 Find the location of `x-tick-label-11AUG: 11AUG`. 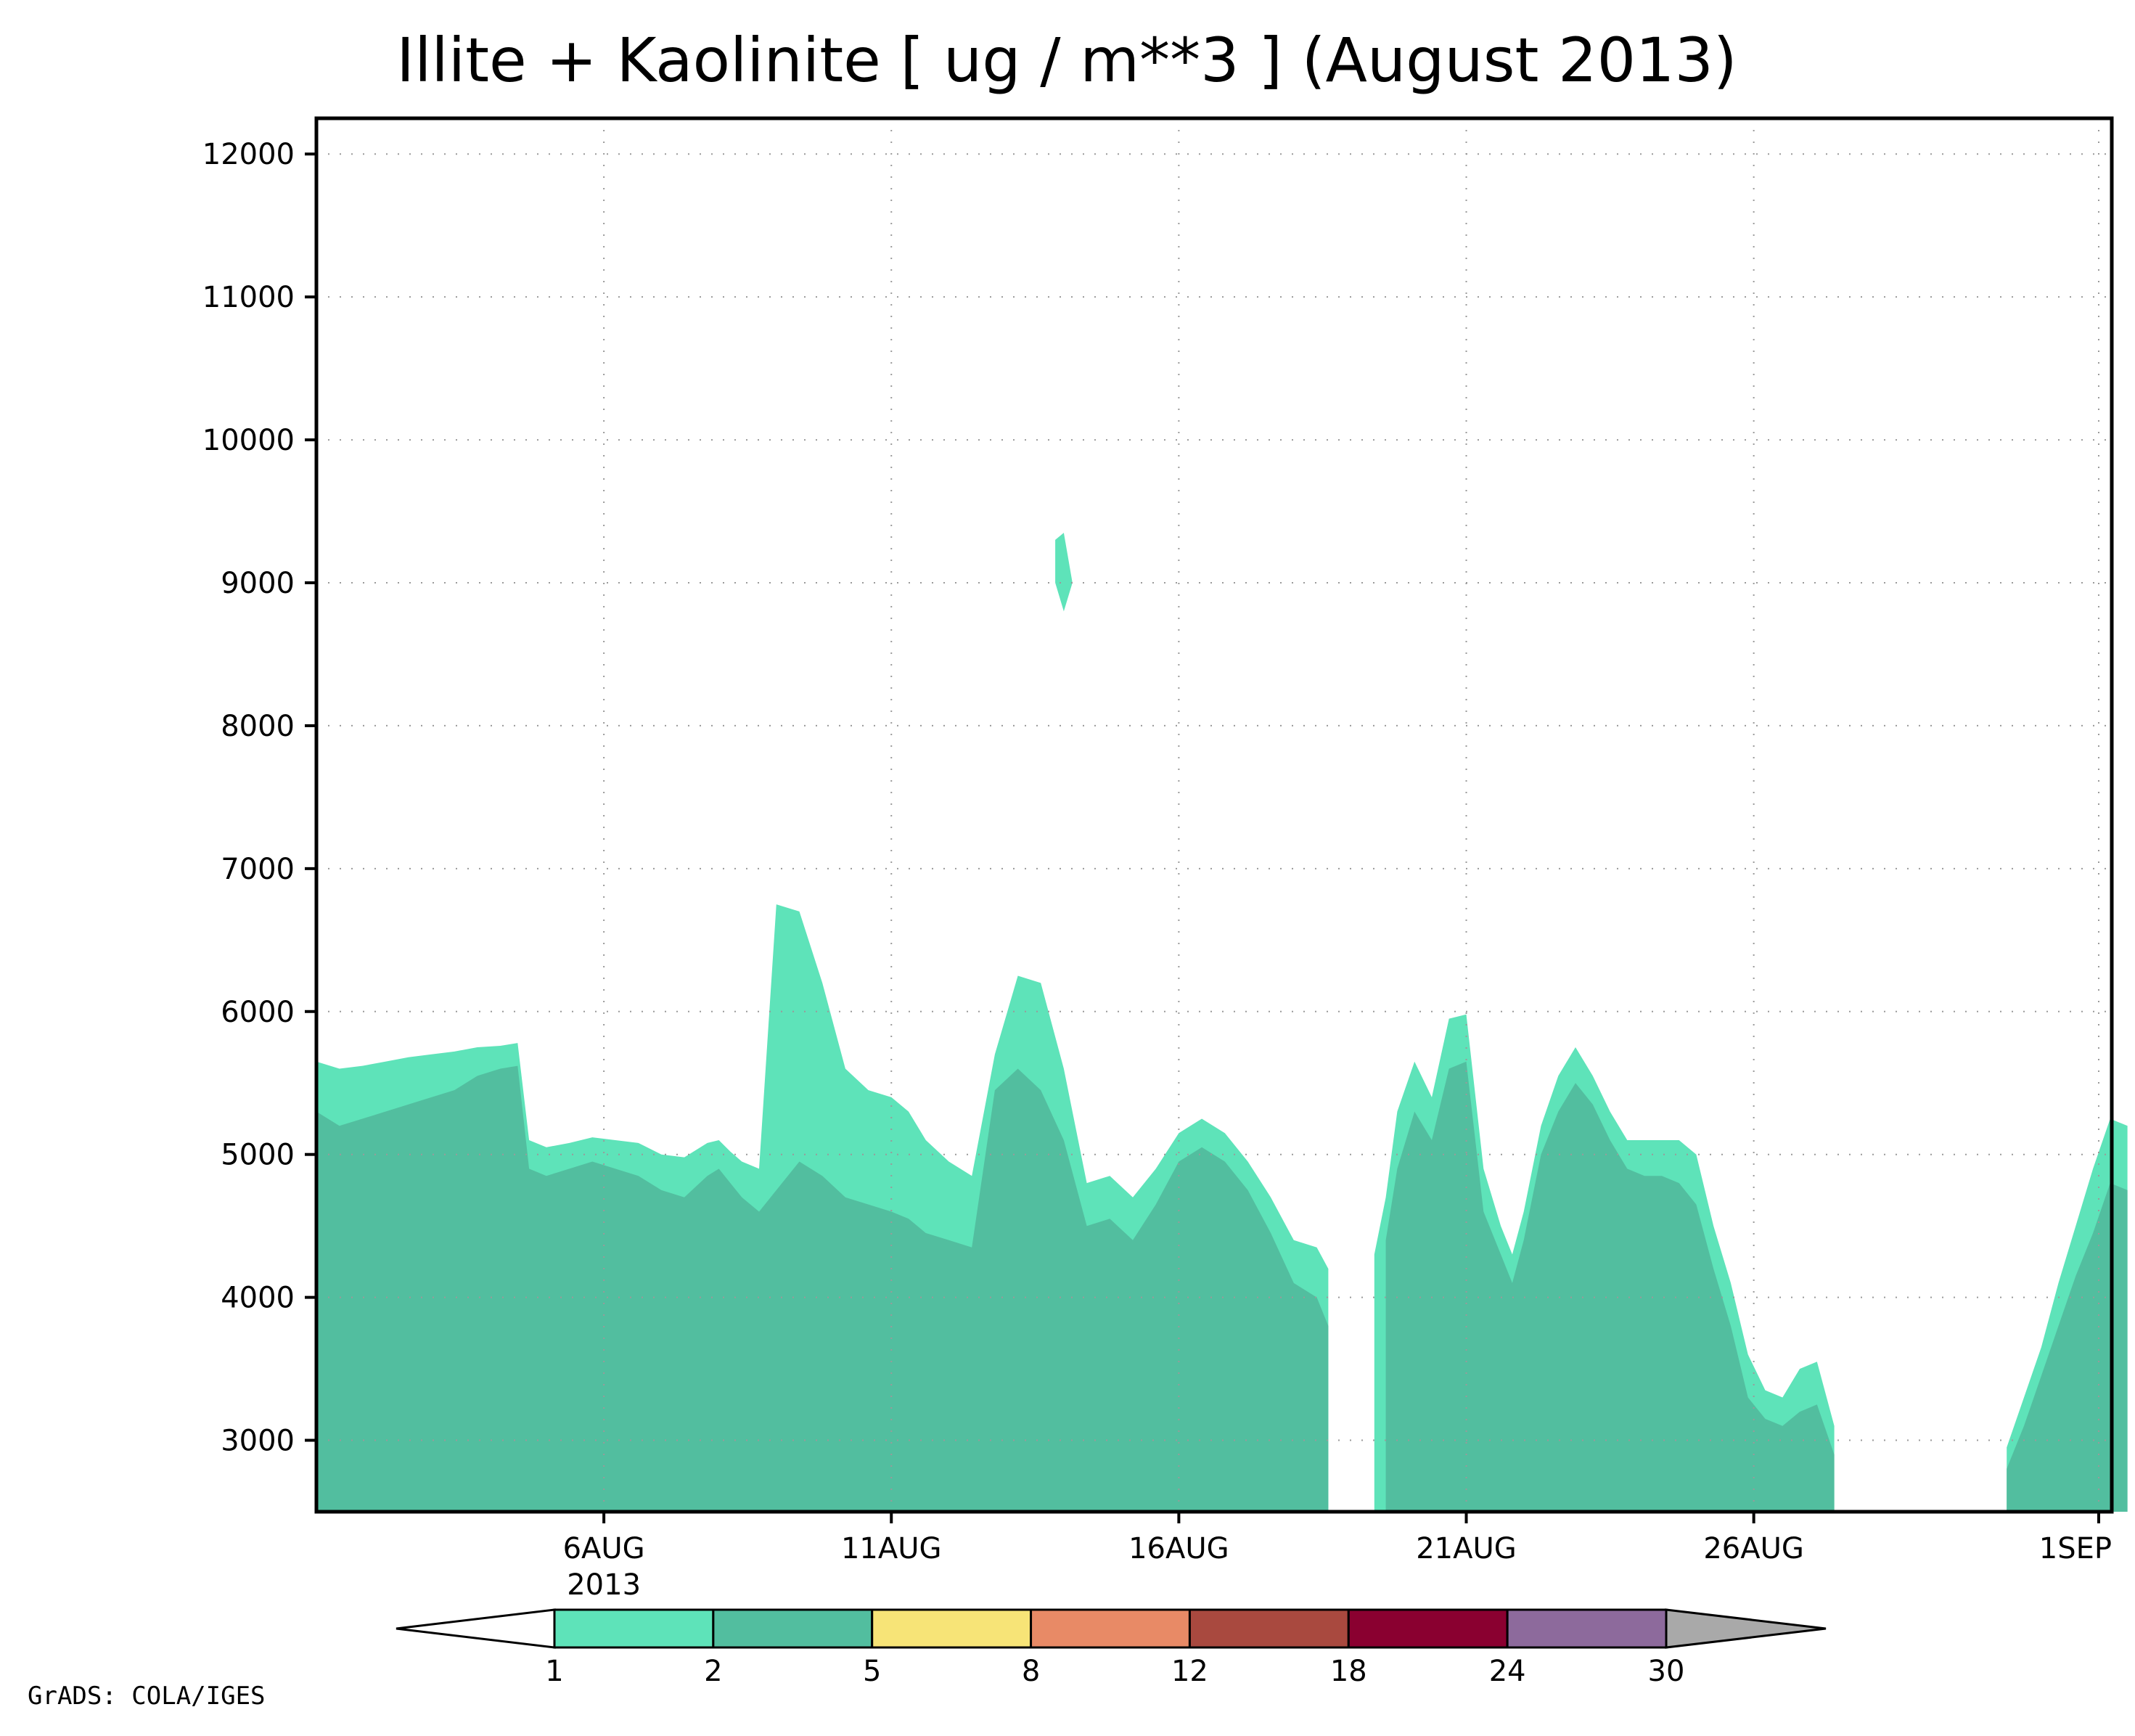

x-tick-label-11AUG: 11AUG is located at coordinates (891, 1548).